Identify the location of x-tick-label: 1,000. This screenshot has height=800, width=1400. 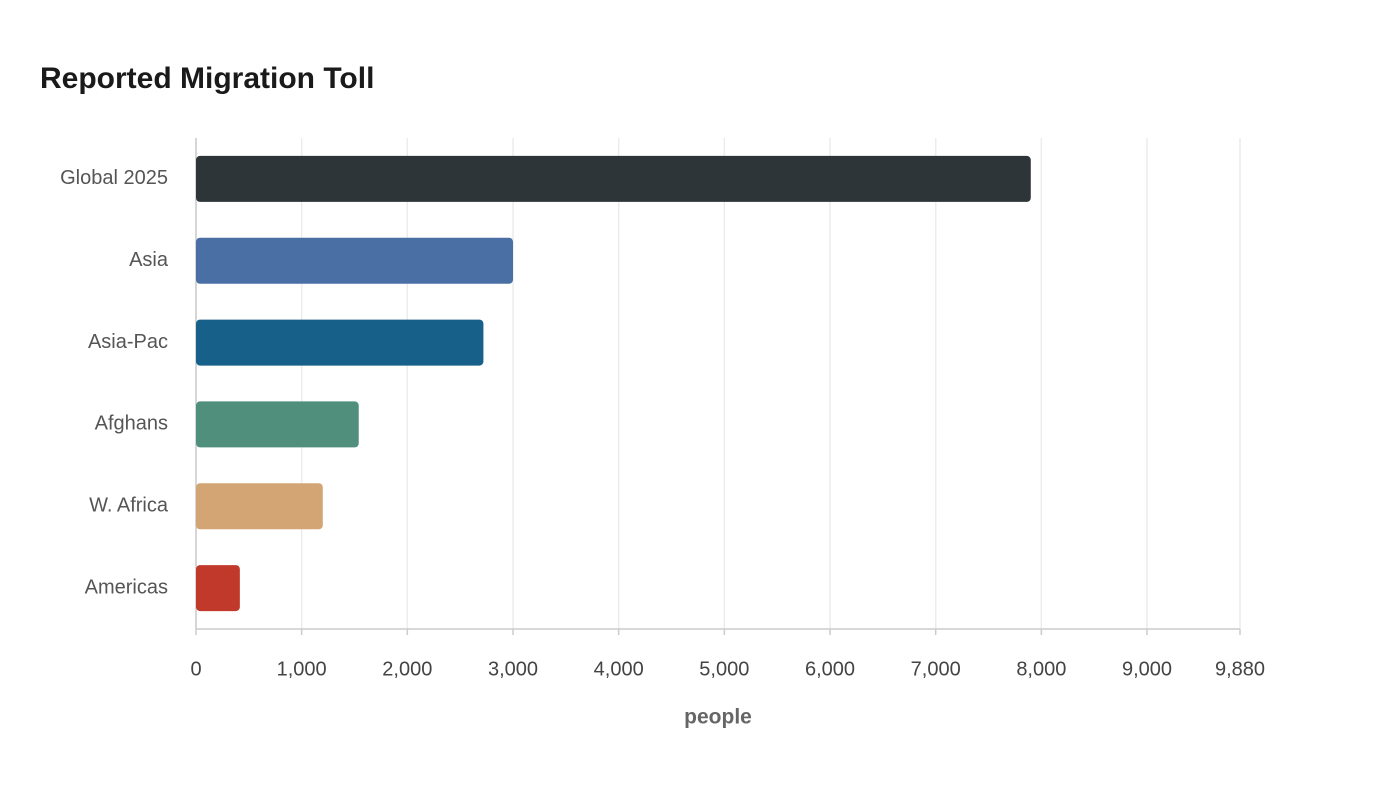
(302, 669).